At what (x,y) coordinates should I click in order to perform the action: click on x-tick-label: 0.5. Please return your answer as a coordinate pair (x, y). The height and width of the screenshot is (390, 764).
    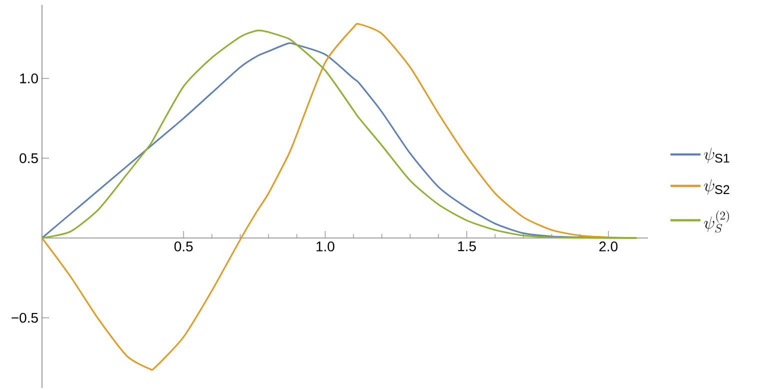
    Looking at the image, I should click on (183, 247).